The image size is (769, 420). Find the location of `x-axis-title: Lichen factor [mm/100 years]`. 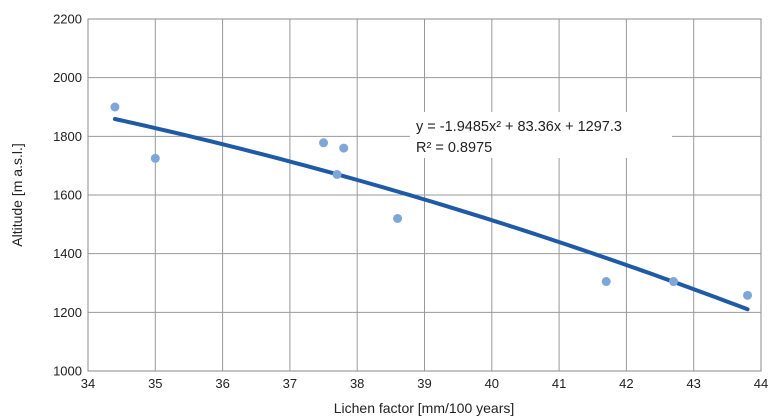

x-axis-title: Lichen factor [mm/100 years] is located at coordinates (424, 408).